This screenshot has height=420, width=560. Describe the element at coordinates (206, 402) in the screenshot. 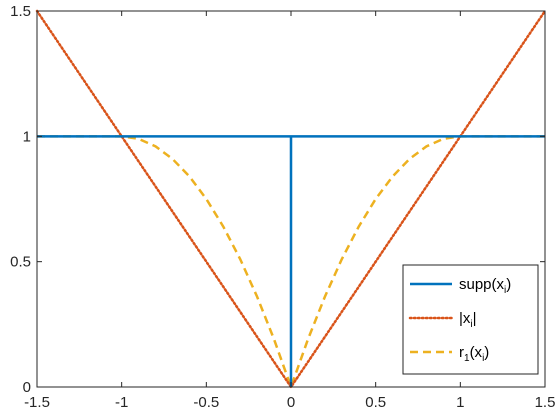

I see `x-tick-label: -0.5` at that location.